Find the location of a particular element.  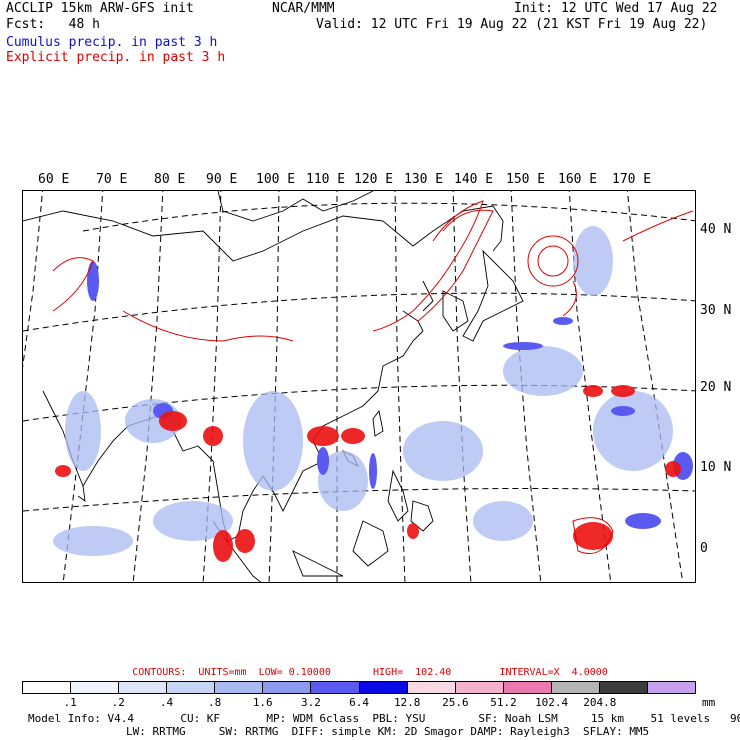

legend-tick-label: 25.6 is located at coordinates (455, 702).